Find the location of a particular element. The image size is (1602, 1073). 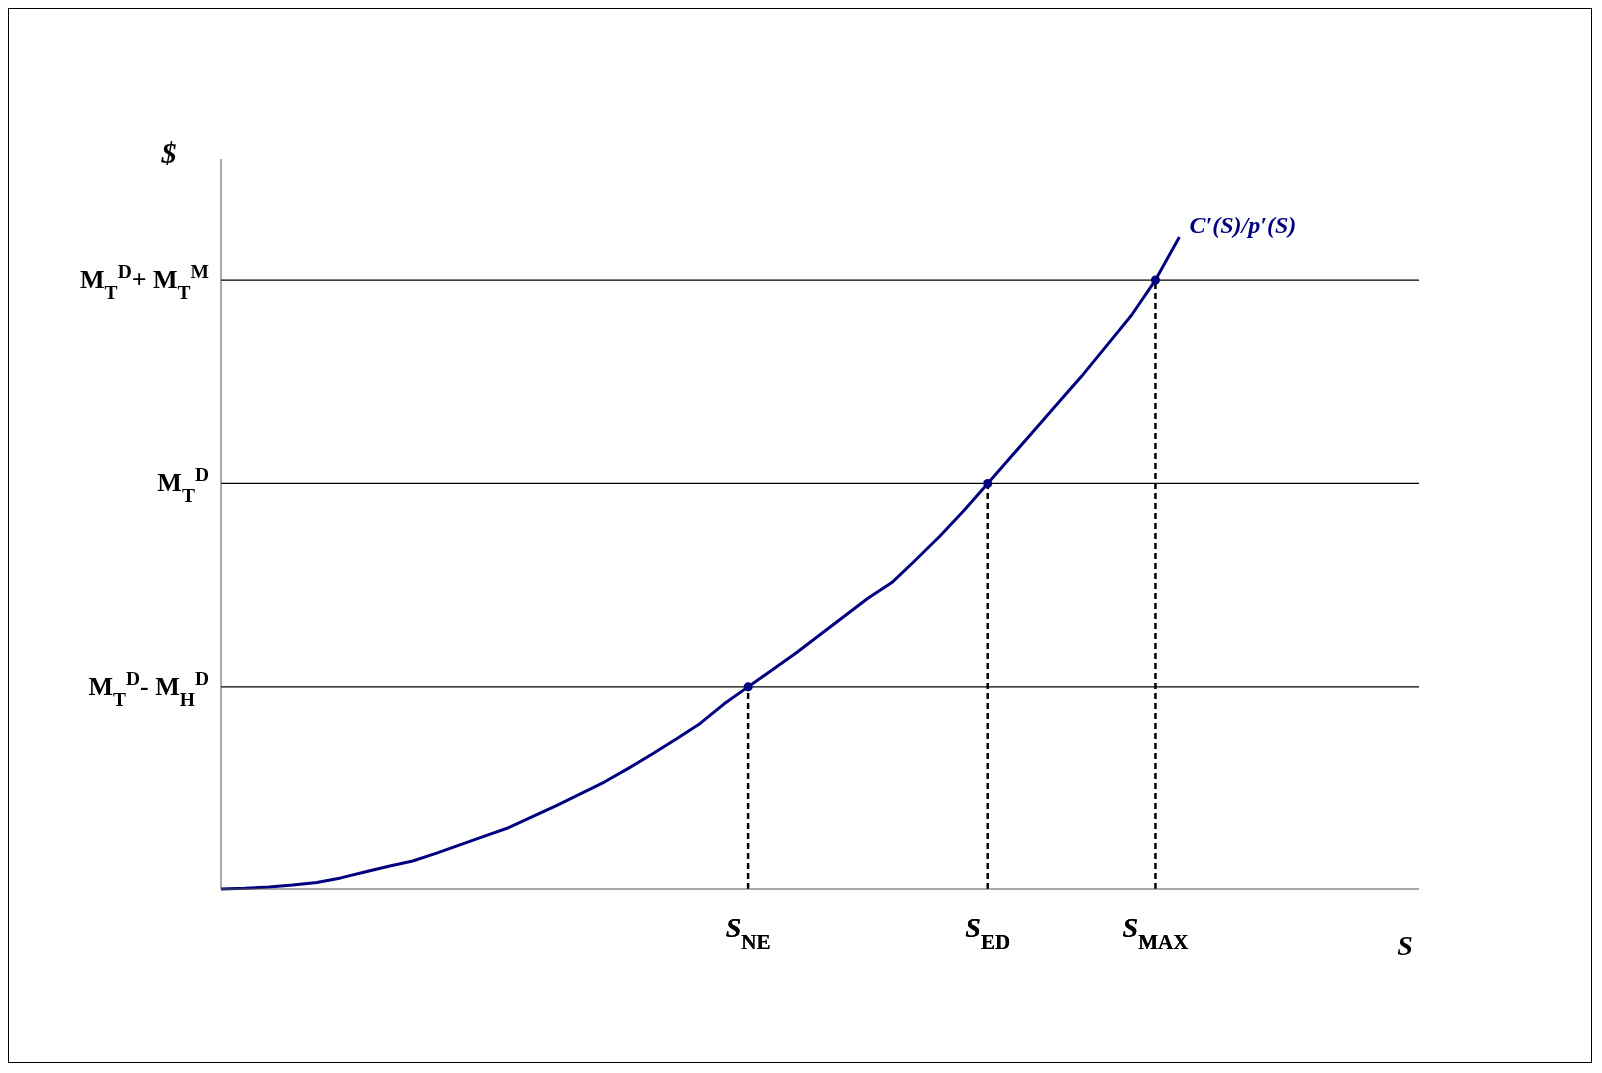

x-tick-label: S$_{MAX}$ is located at coordinates (1155, 933).